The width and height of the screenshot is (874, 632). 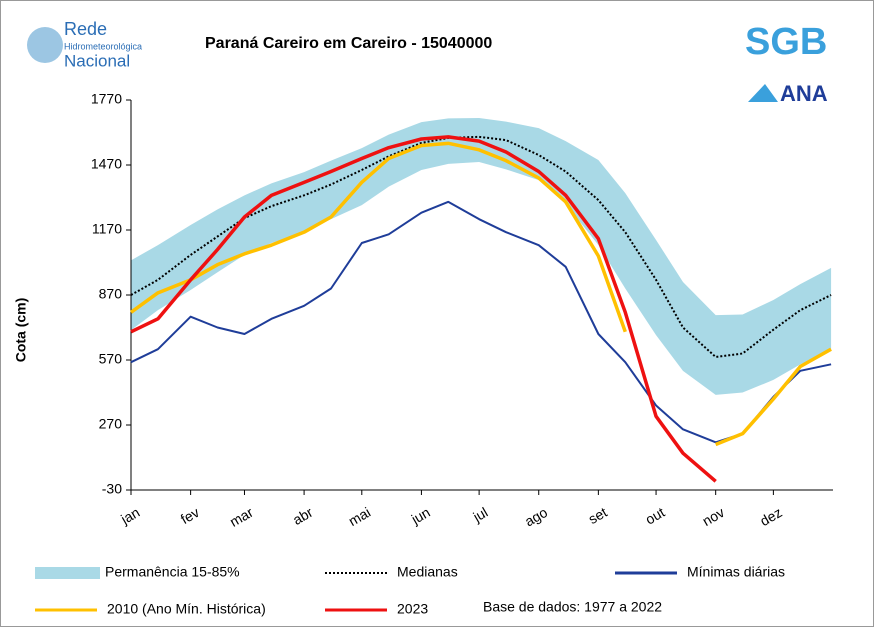 I want to click on y-tick-label: 1470, so click(x=106, y=164).